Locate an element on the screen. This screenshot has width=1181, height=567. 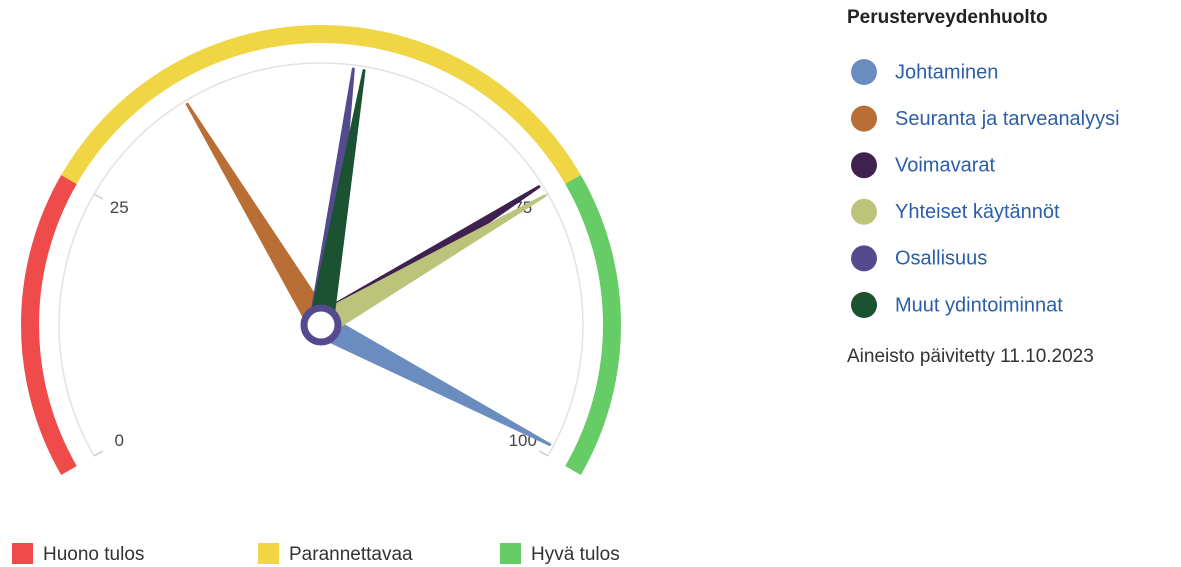
band-legend-label: Hyvä tulos is located at coordinates (575, 554).